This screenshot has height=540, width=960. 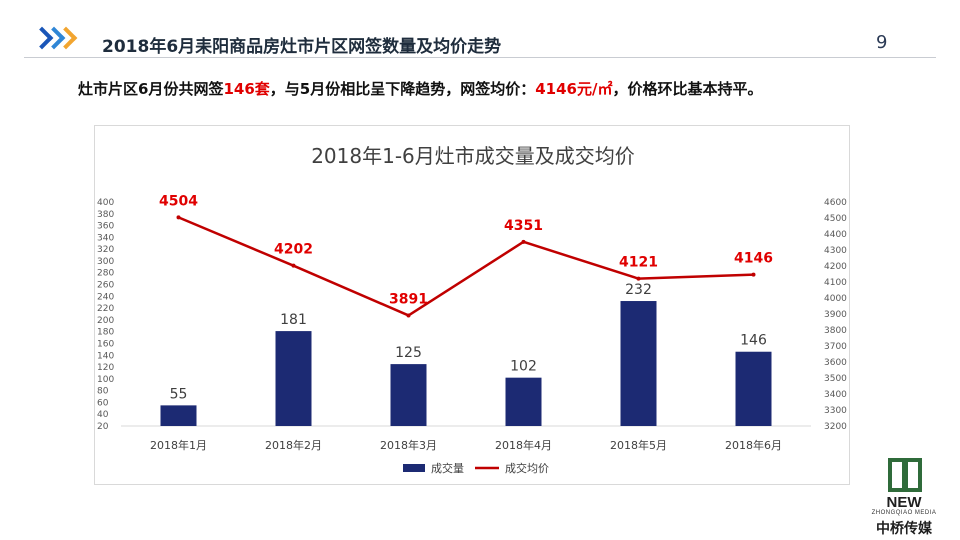 I want to click on summary-part2: ，与5月份相比呈下降趋势，网签均价：, so click(x=402, y=89).